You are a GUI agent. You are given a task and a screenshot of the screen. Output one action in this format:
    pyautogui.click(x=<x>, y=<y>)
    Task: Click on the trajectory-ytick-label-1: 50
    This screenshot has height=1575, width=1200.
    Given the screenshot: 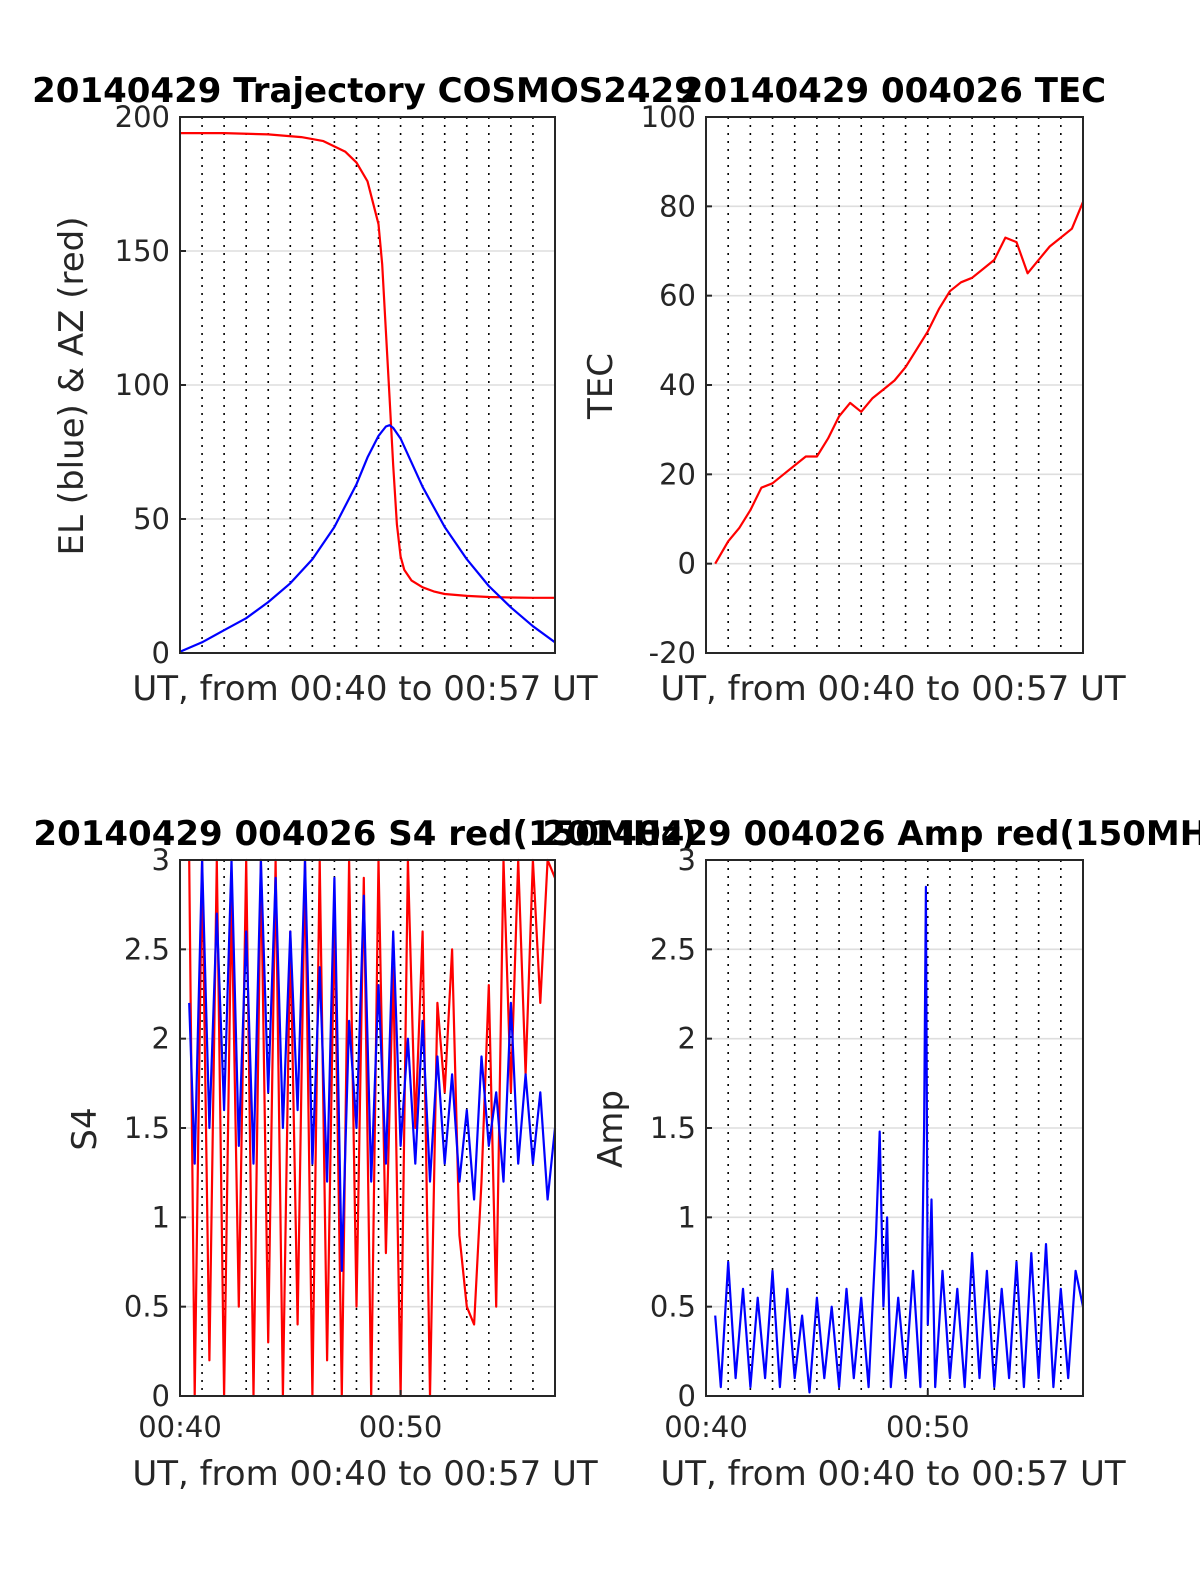 What is the action you would take?
    pyautogui.click(x=151, y=519)
    